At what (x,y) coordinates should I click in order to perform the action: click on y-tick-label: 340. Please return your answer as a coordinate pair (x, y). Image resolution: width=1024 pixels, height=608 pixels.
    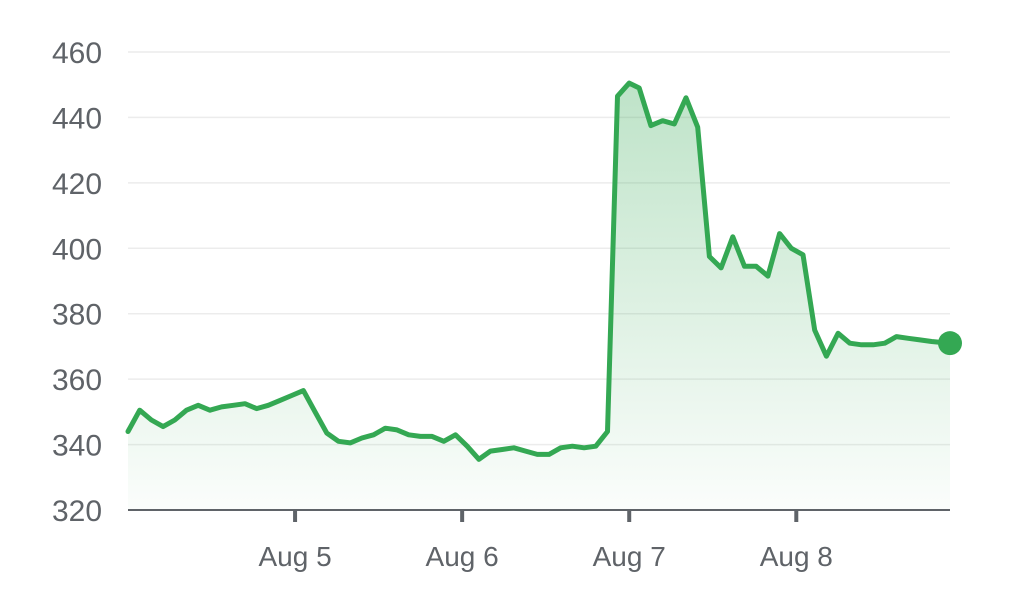
    Looking at the image, I should click on (77, 446).